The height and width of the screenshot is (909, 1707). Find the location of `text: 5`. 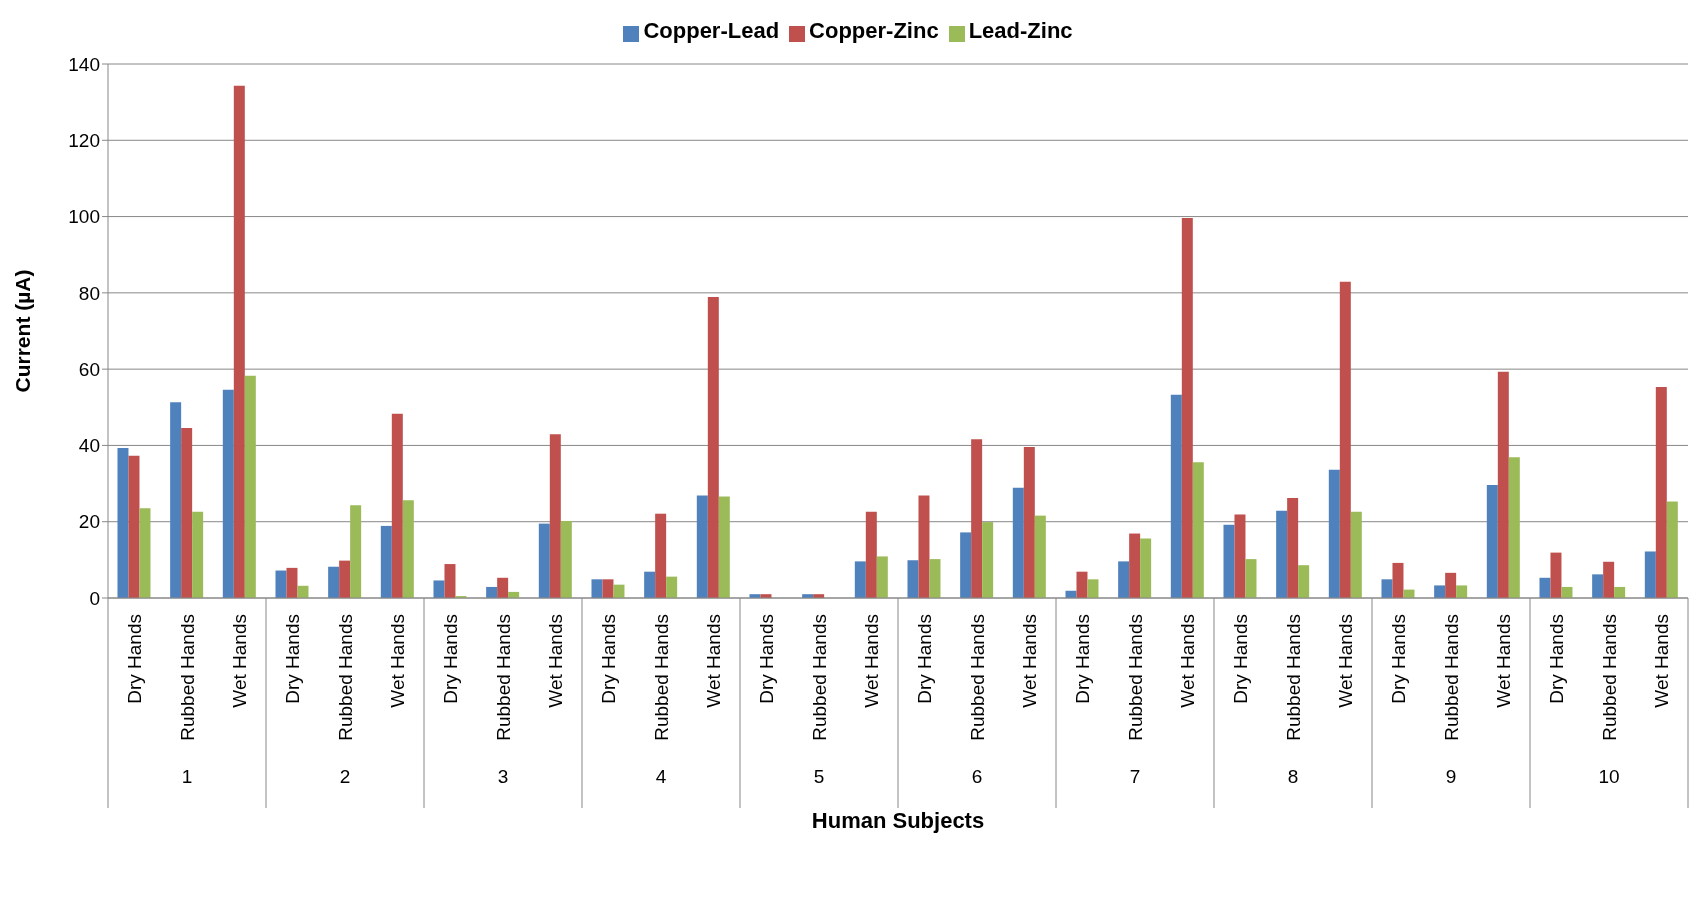

text: 5 is located at coordinates (819, 777).